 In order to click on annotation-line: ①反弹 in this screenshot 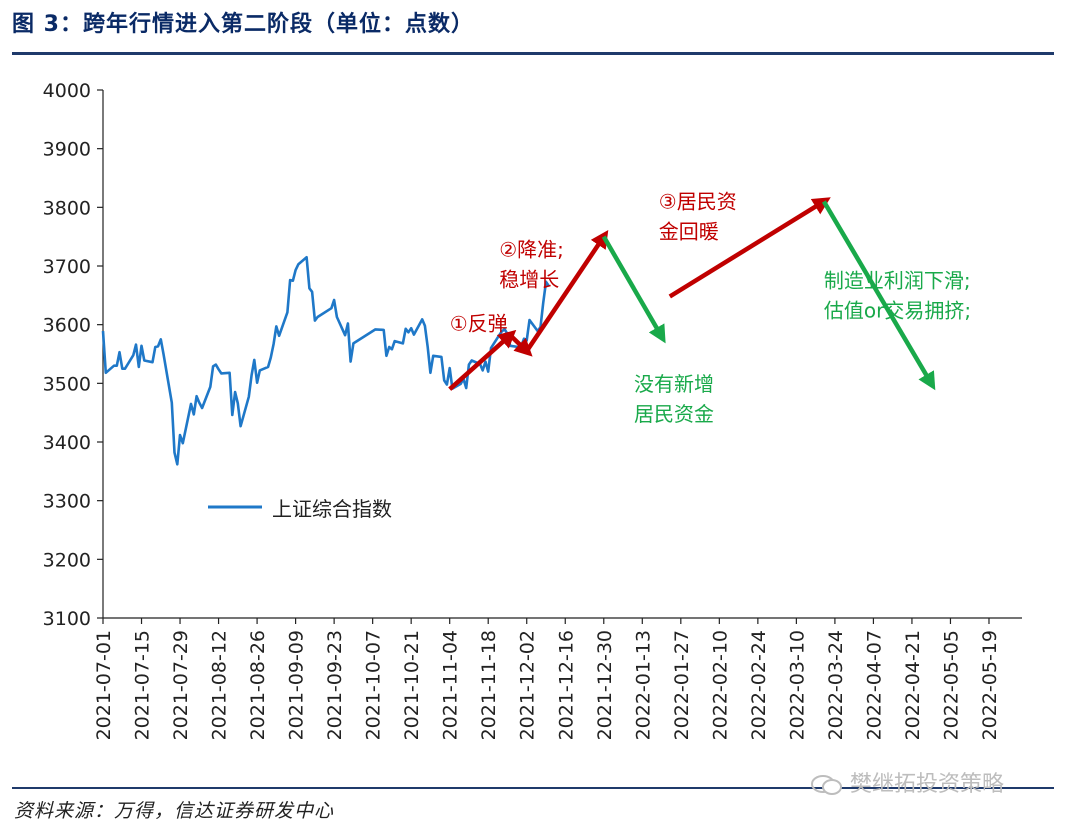, I will do `click(479, 324)`.